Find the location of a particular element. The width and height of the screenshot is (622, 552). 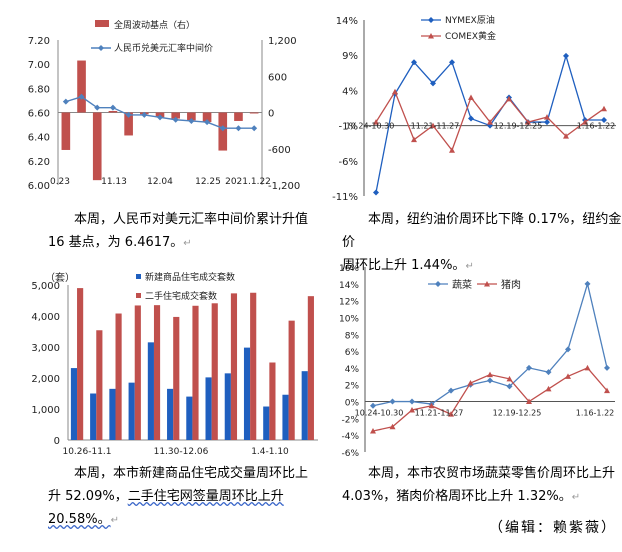

left-tick-label: 6.60 is located at coordinates (39, 114).